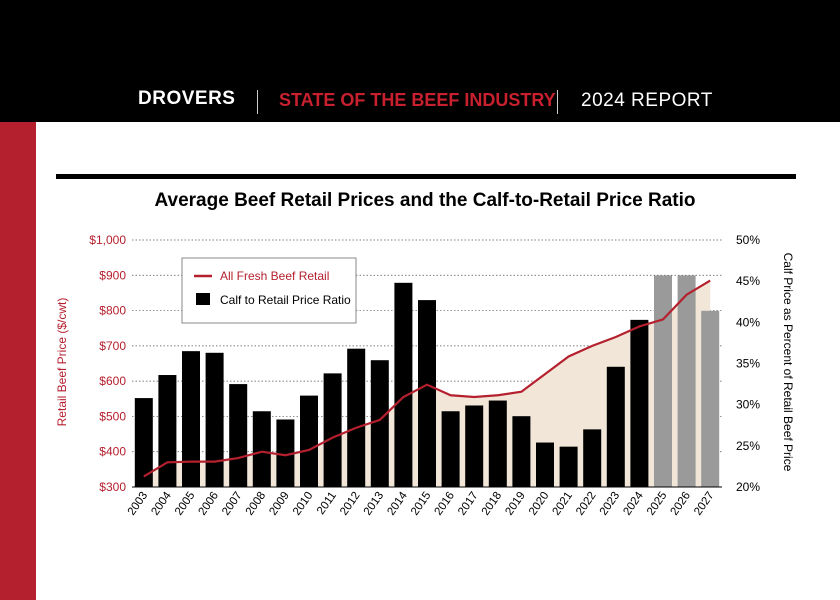 The height and width of the screenshot is (600, 840). What do you see at coordinates (350, 504) in the screenshot?
I see `x-tick-label: 2012` at bounding box center [350, 504].